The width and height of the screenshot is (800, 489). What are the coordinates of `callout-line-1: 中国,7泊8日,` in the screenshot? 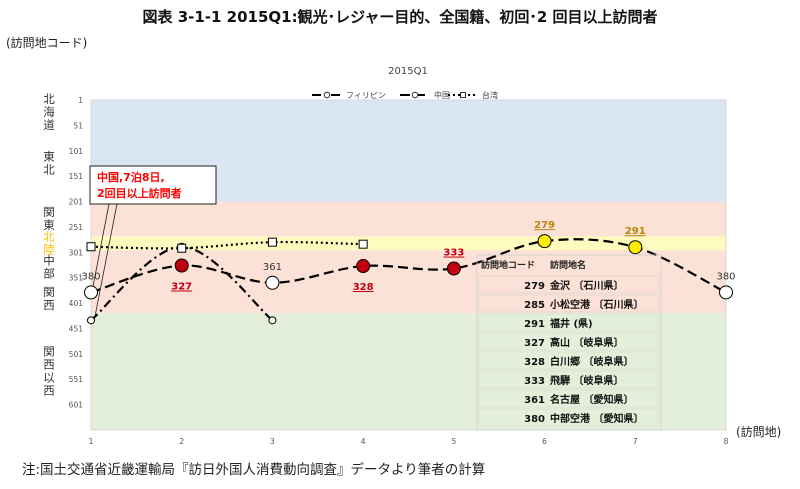 It's located at (131, 177).